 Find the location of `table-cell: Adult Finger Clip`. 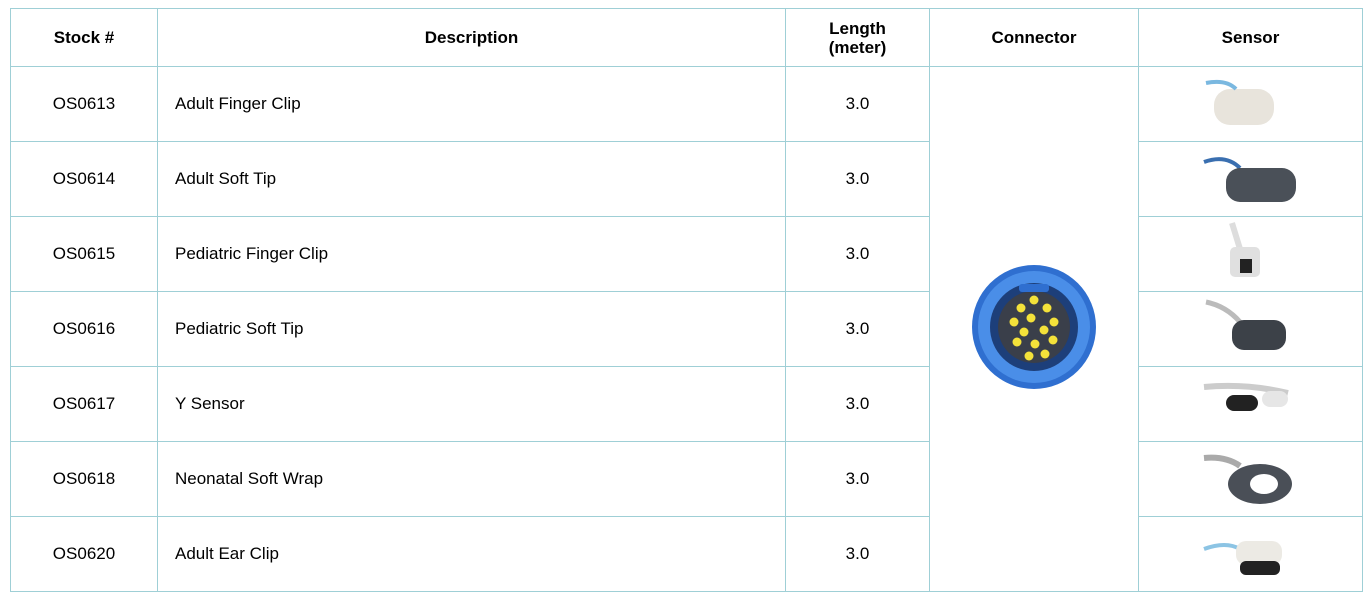

table-cell: Adult Finger Clip is located at coordinates (471, 104).